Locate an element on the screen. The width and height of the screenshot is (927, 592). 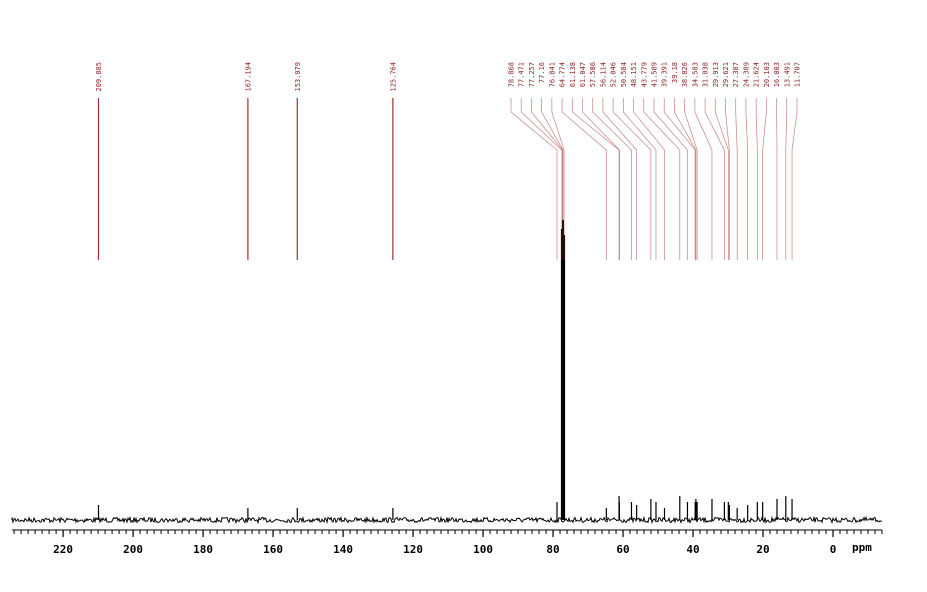
x-tick-label: 100 is located at coordinates (483, 549).